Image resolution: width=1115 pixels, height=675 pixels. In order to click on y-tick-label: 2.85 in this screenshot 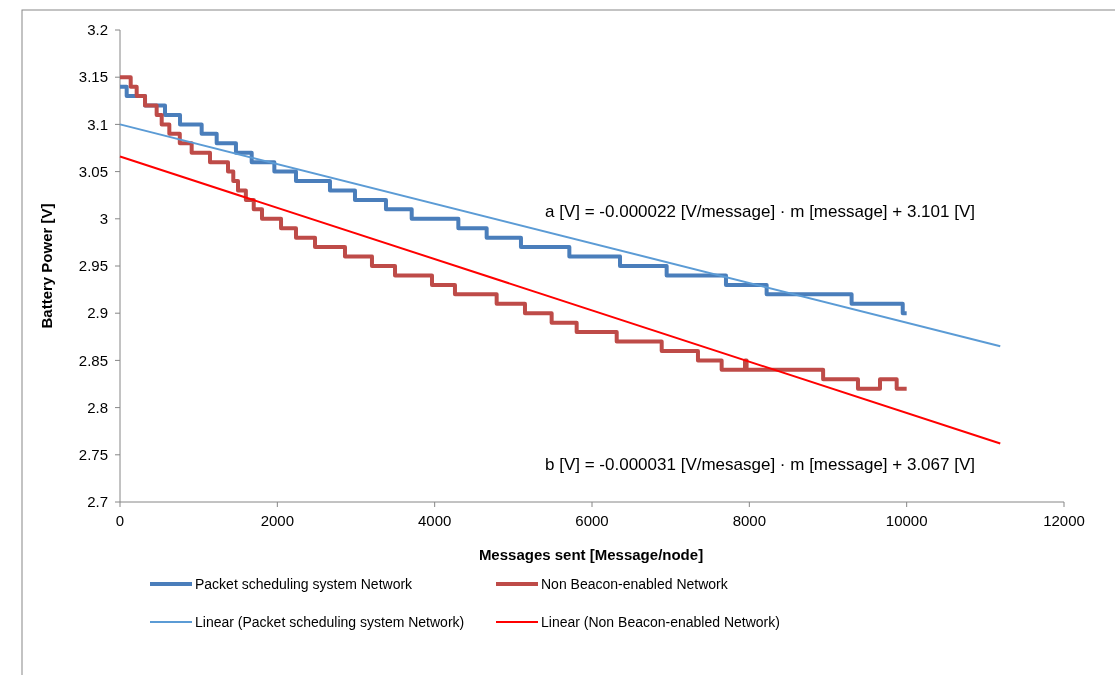, I will do `click(93, 360)`.